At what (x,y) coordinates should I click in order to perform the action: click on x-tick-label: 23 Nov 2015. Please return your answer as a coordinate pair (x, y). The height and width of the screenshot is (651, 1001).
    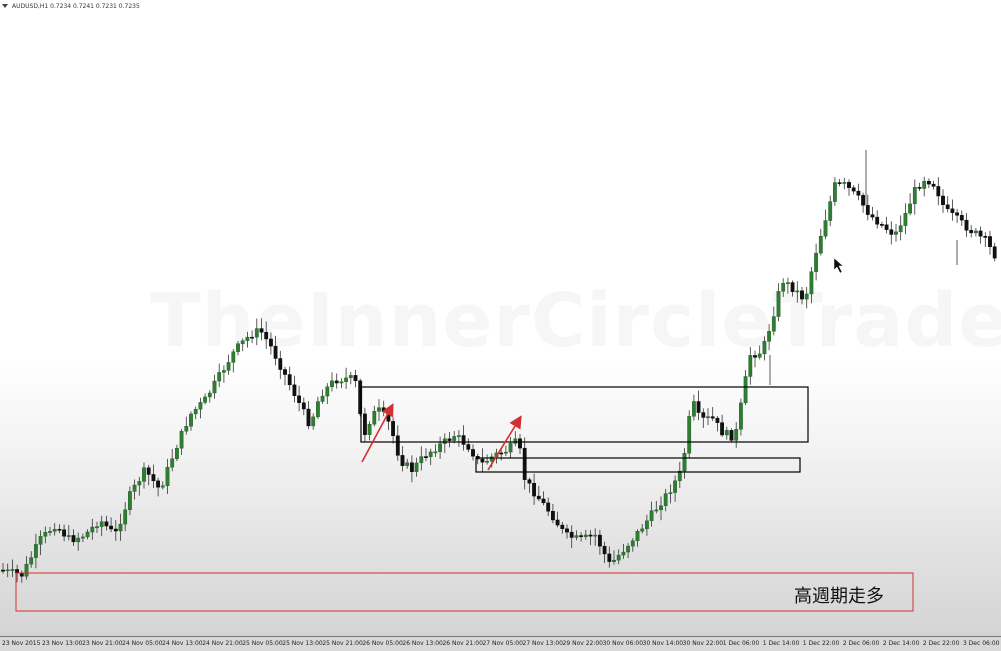
    Looking at the image, I should click on (21, 643).